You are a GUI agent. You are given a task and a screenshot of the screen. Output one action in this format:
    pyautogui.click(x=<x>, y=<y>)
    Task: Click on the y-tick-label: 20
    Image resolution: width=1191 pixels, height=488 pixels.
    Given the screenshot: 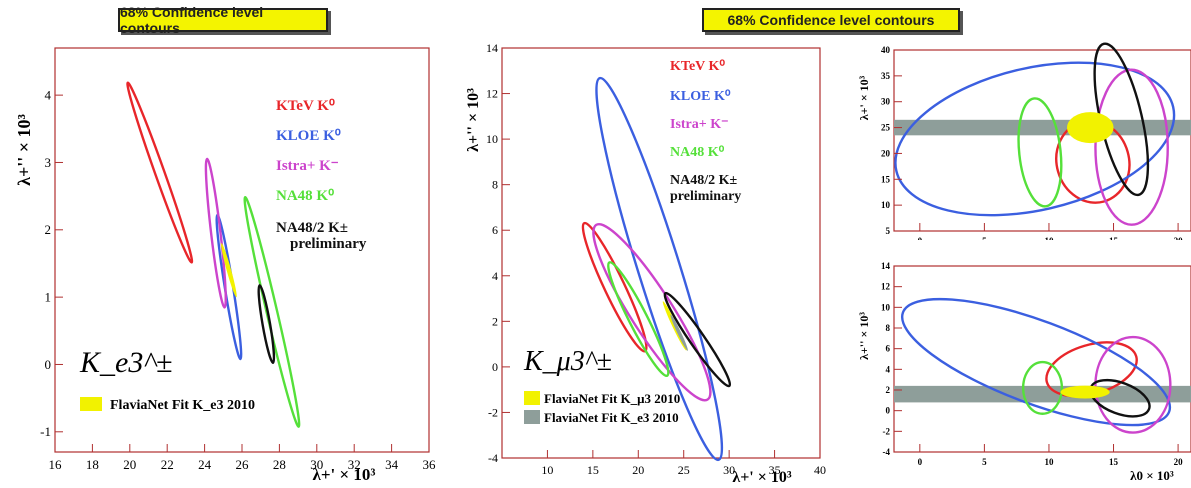 What is the action you would take?
    pyautogui.click(x=886, y=153)
    